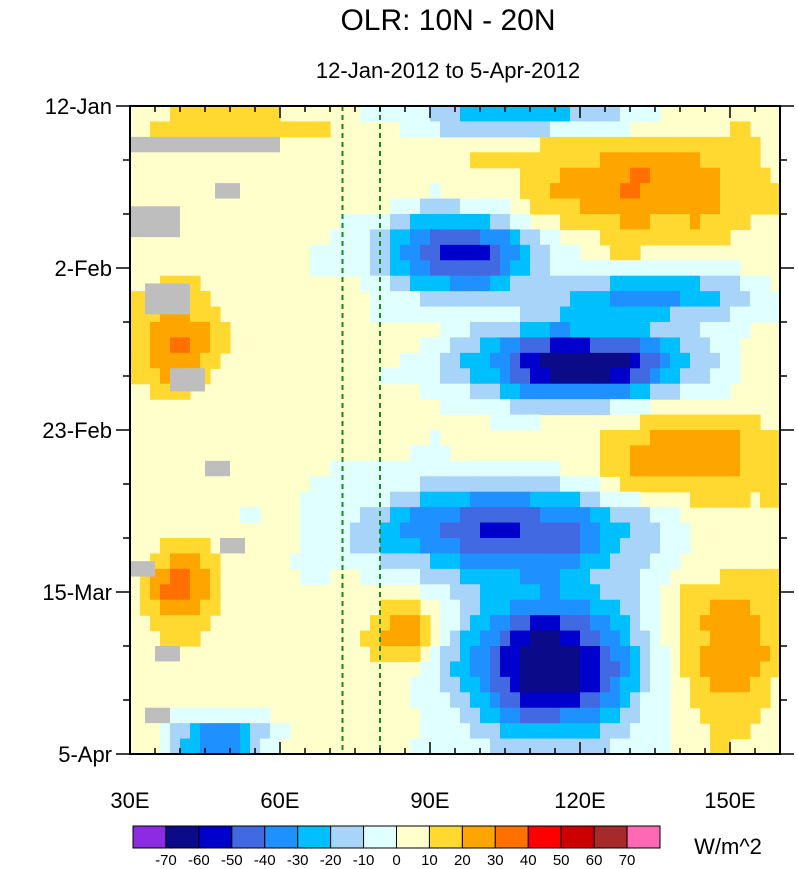 Image resolution: width=798 pixels, height=869 pixels. I want to click on colorbar-label: 20, so click(462, 860).